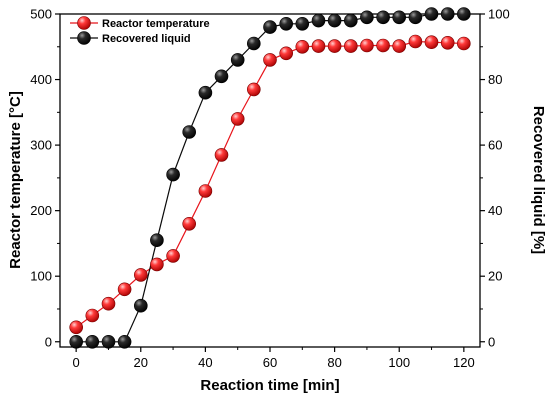 The image size is (550, 406). I want to click on x-tick-label: 60, so click(270, 362).